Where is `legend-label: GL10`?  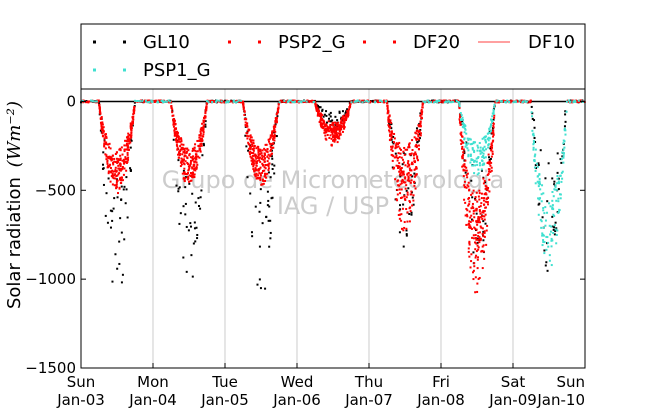
legend-label: GL10 is located at coordinates (166, 42).